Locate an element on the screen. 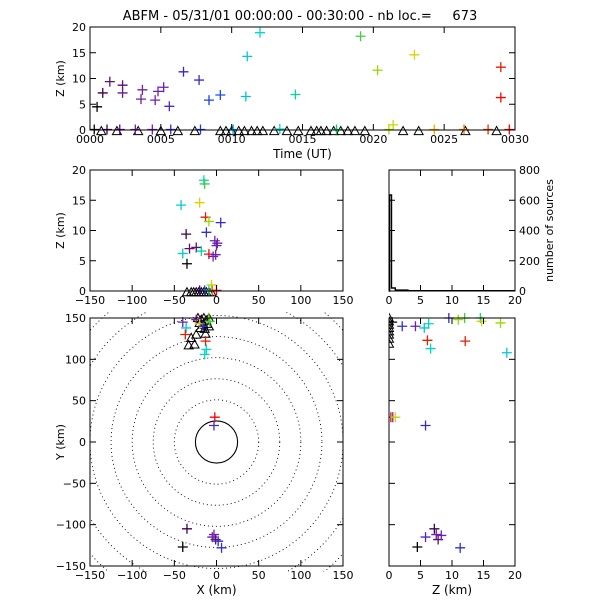 This screenshot has width=600, height=600. x-tick-label: −50 is located at coordinates (174, 300).